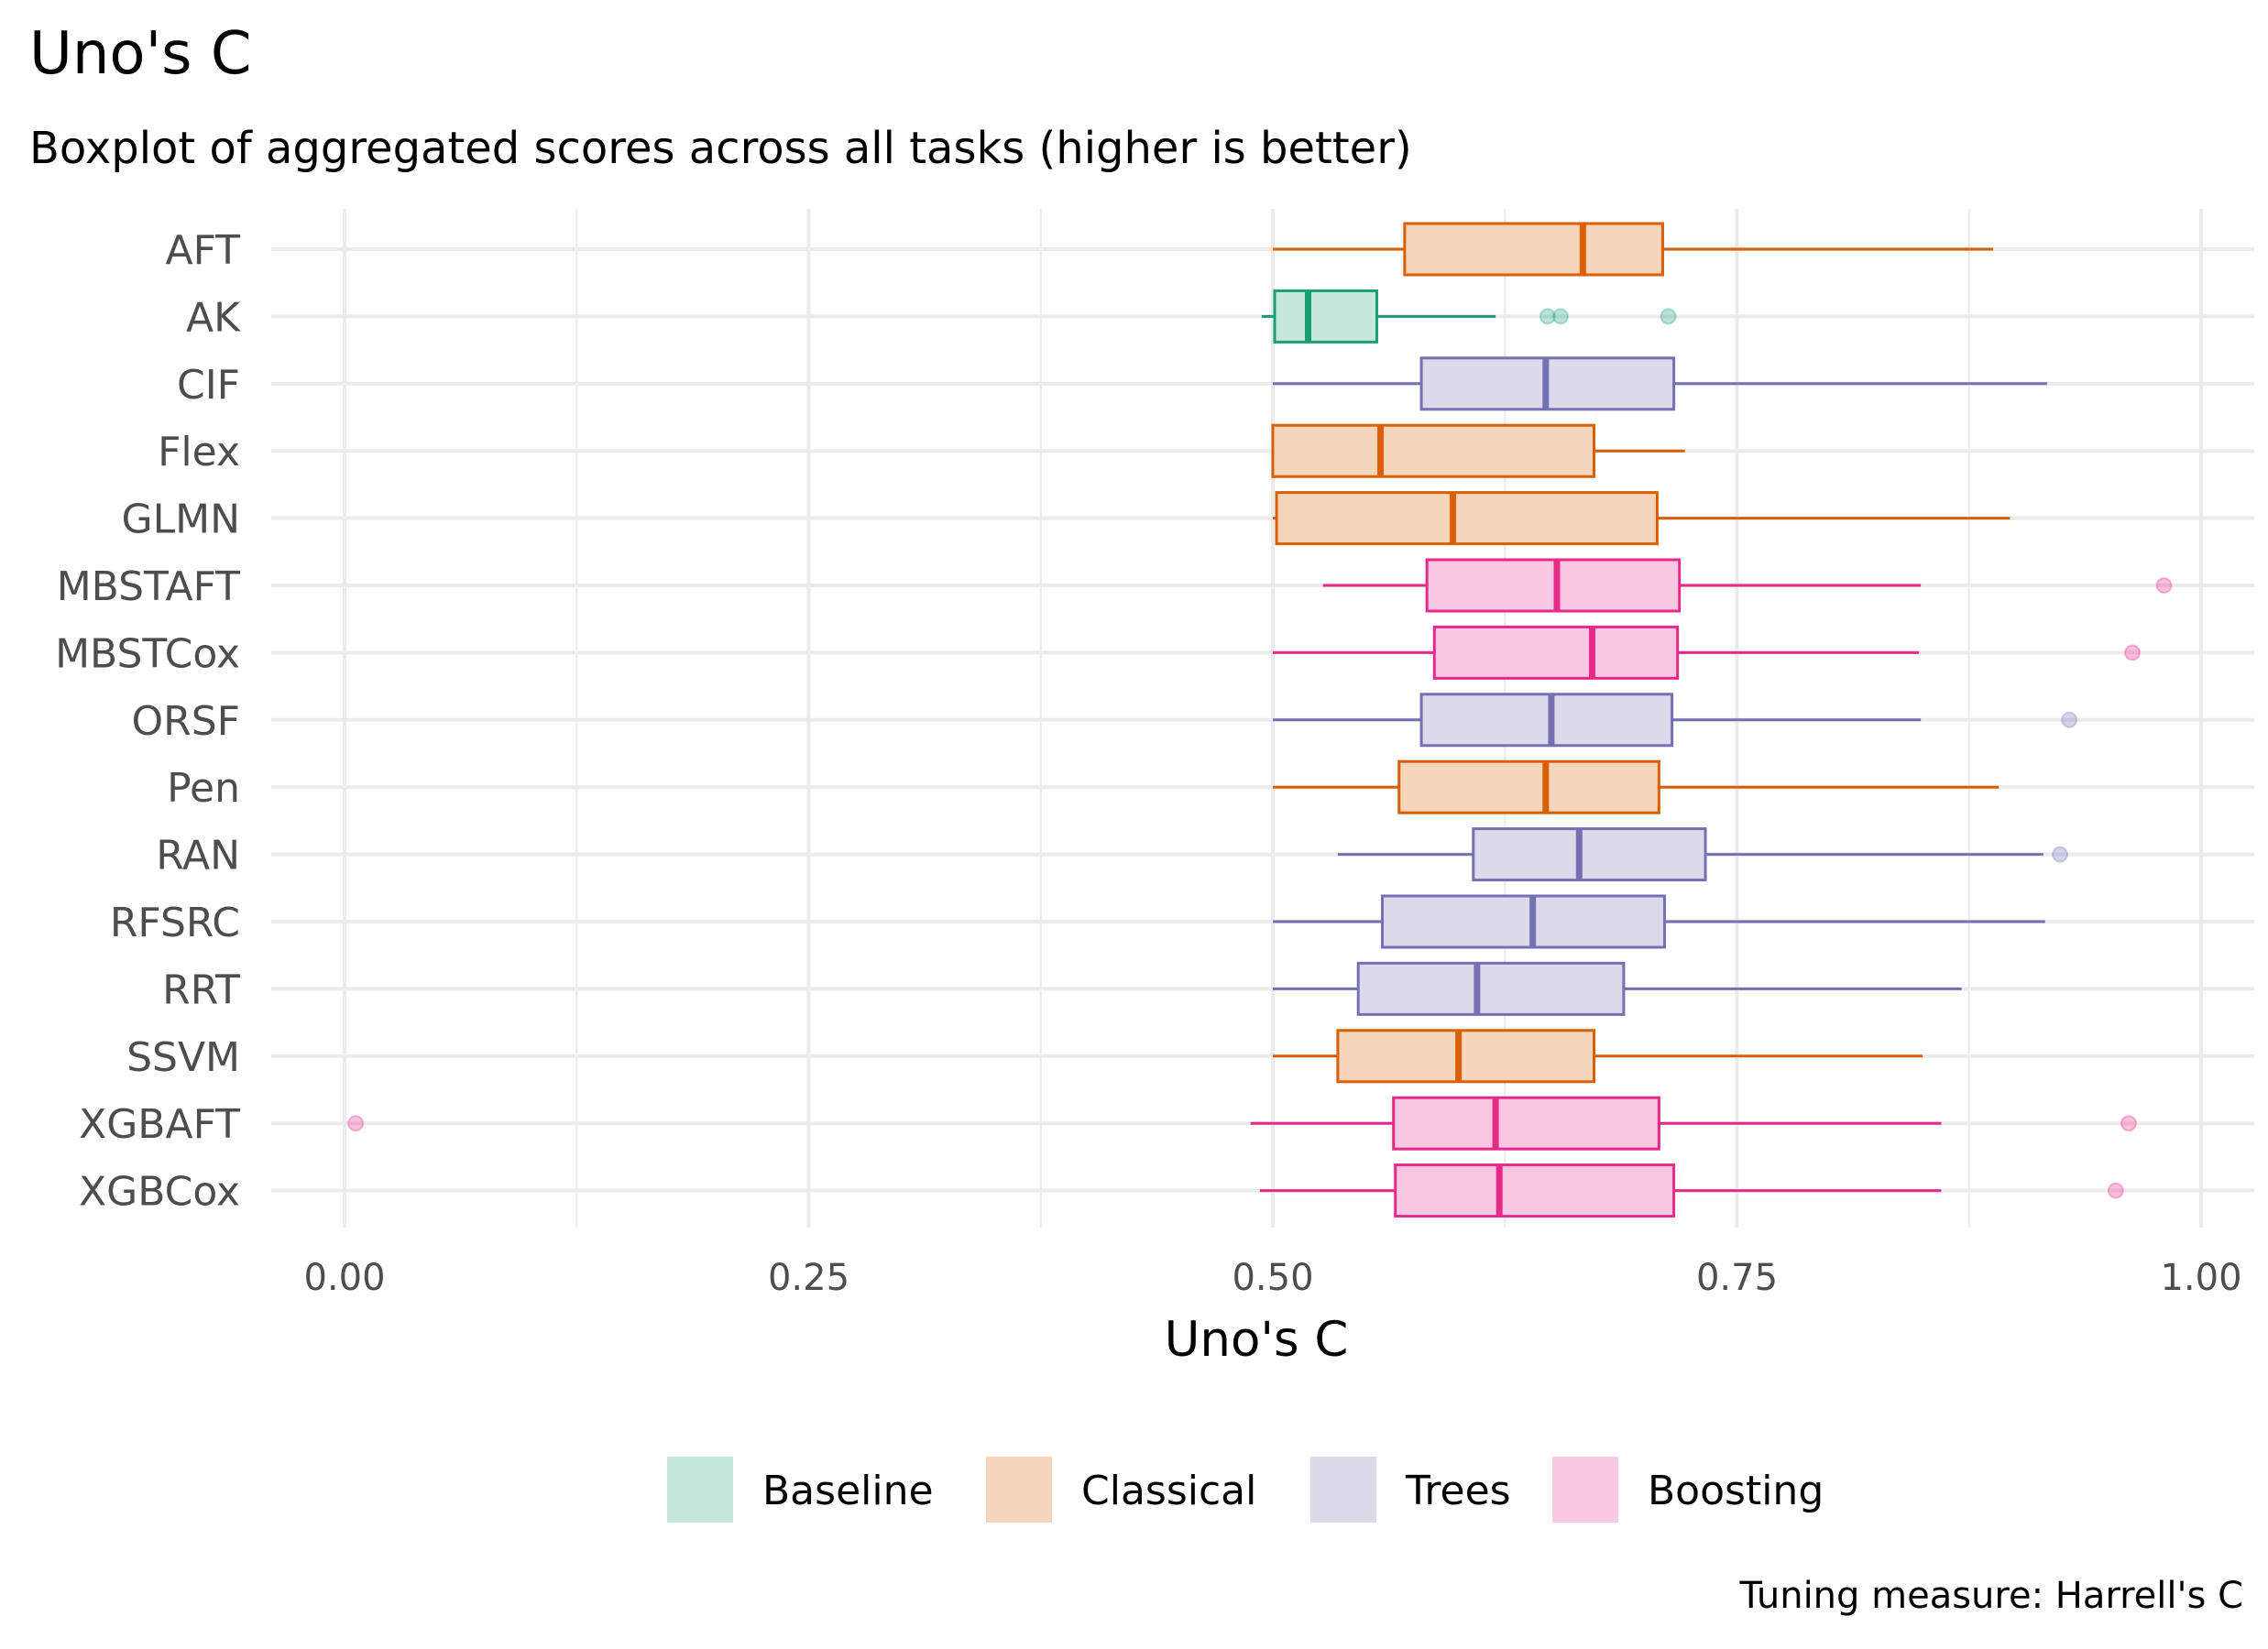  What do you see at coordinates (344, 1278) in the screenshot?
I see `x-tick-label: 0.00` at bounding box center [344, 1278].